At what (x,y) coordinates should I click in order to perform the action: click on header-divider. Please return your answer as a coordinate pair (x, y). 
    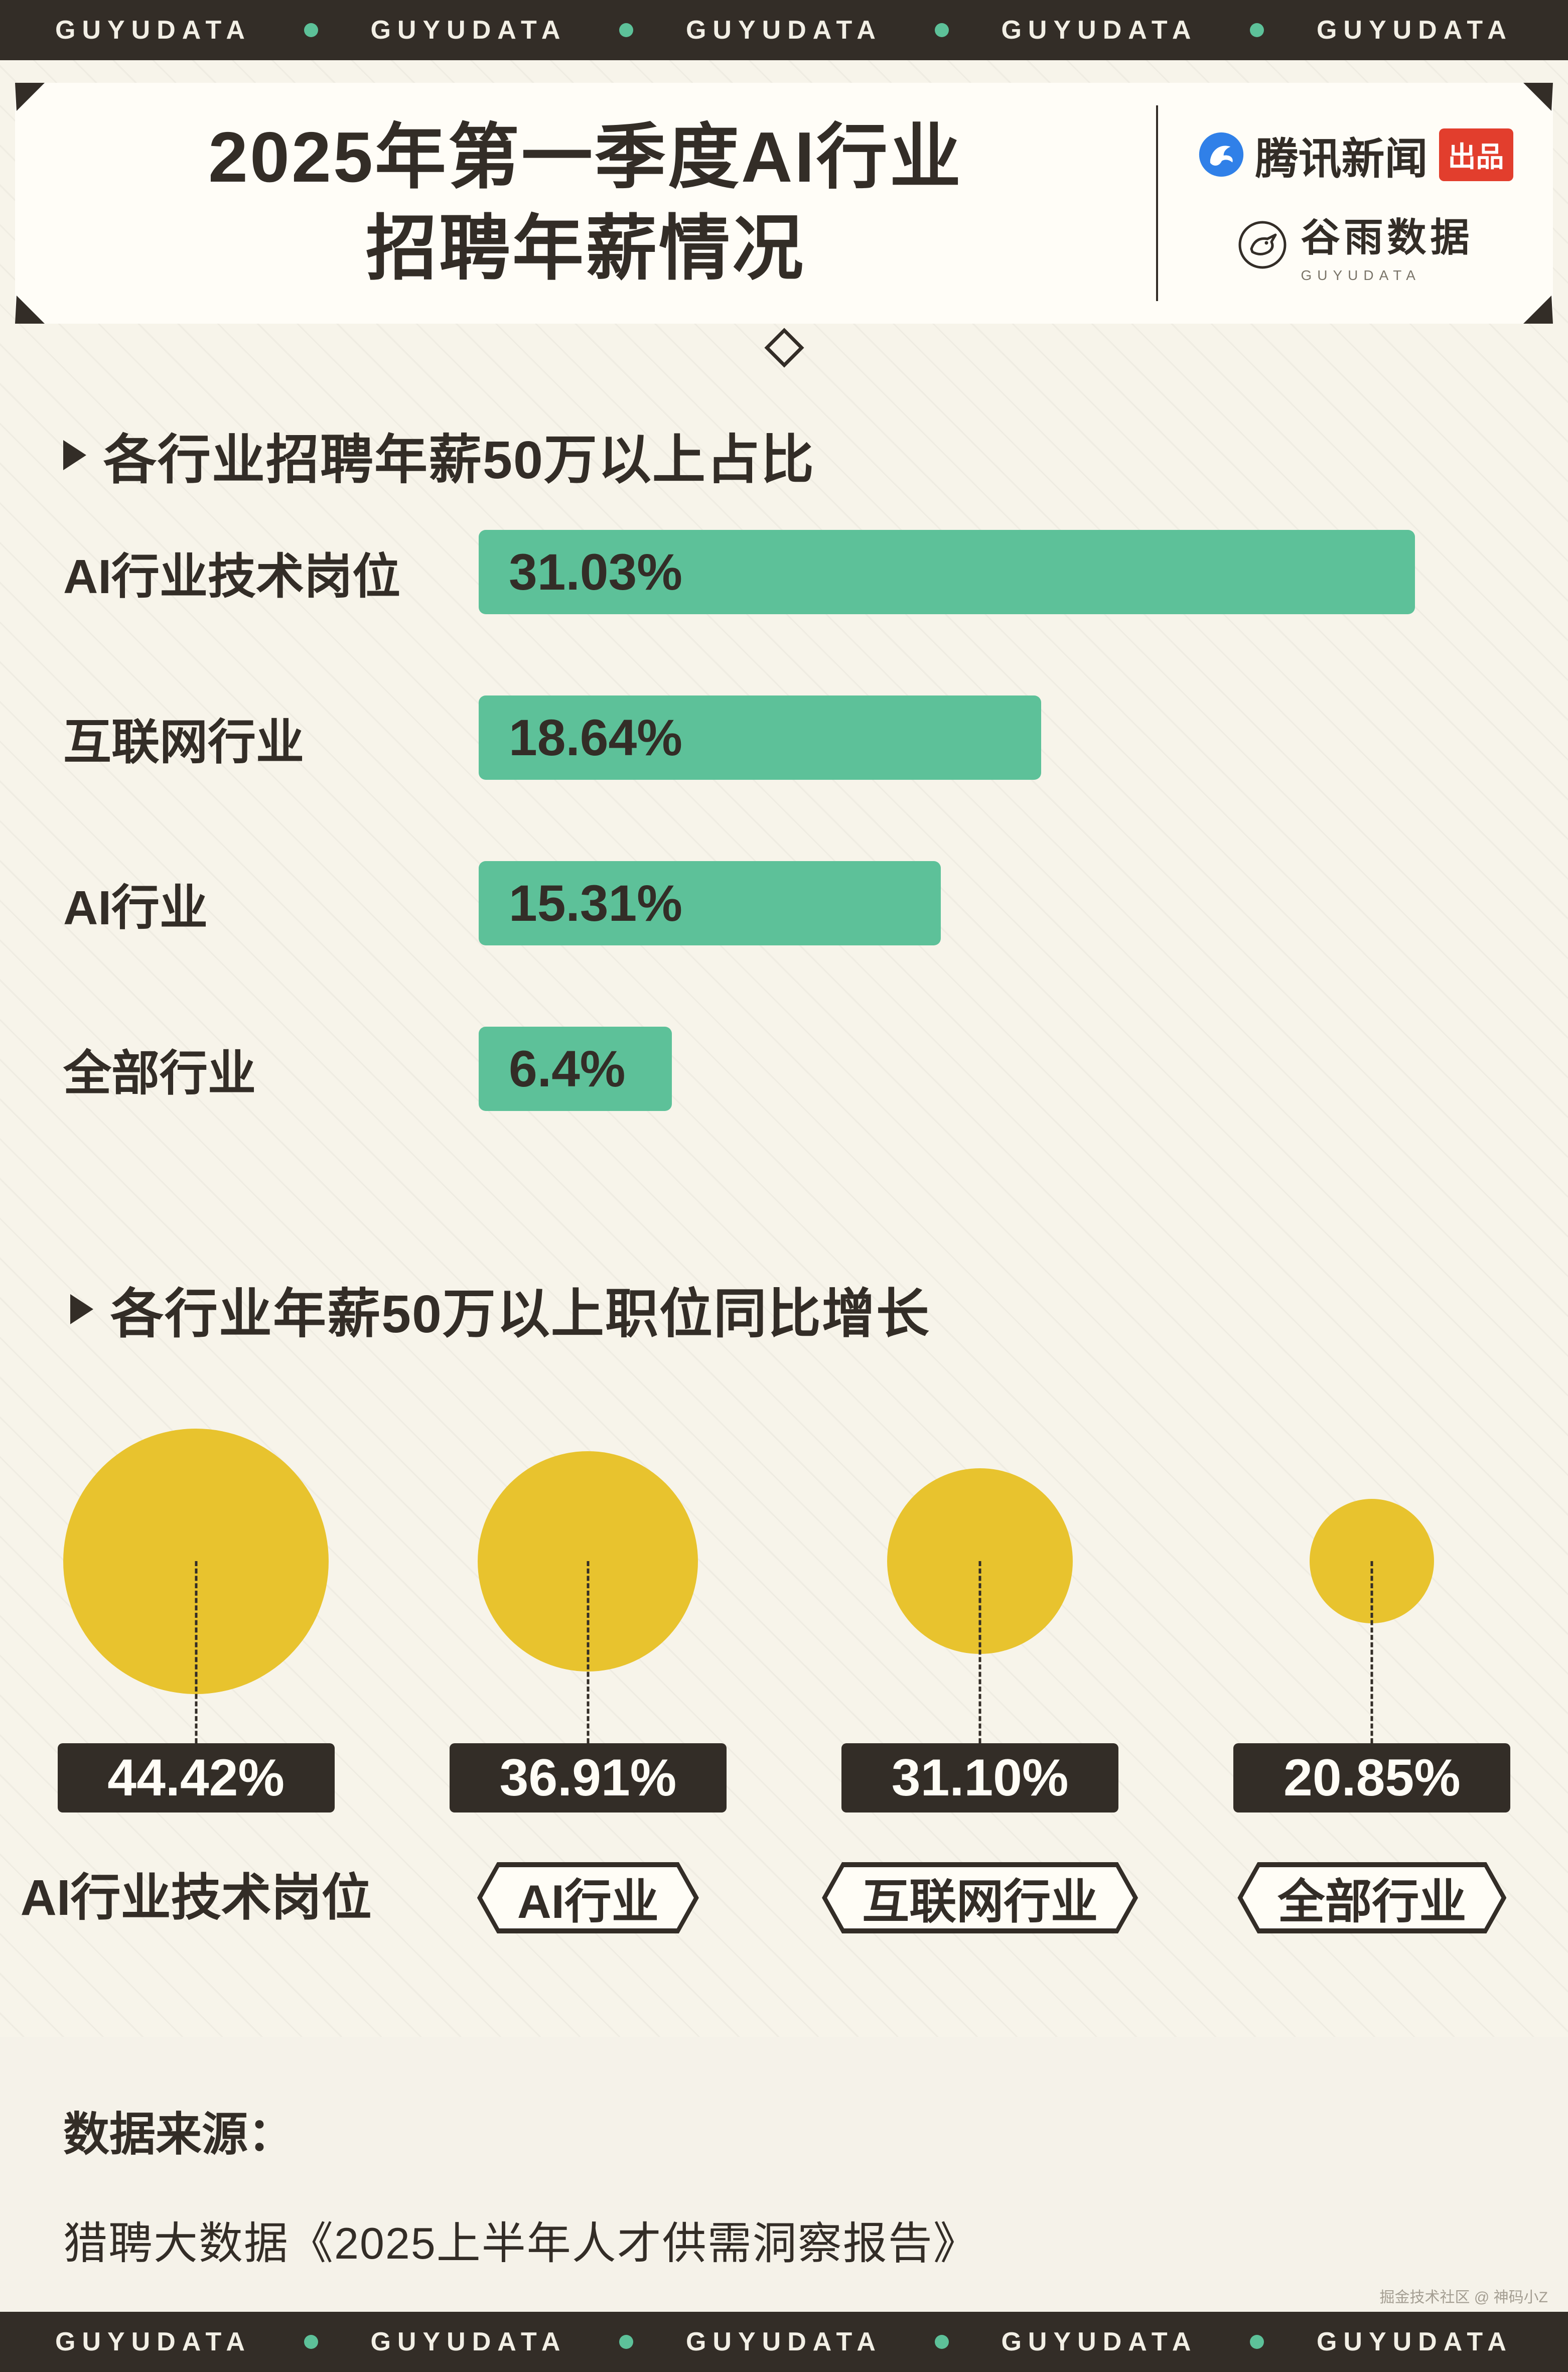
    Looking at the image, I should click on (1157, 203).